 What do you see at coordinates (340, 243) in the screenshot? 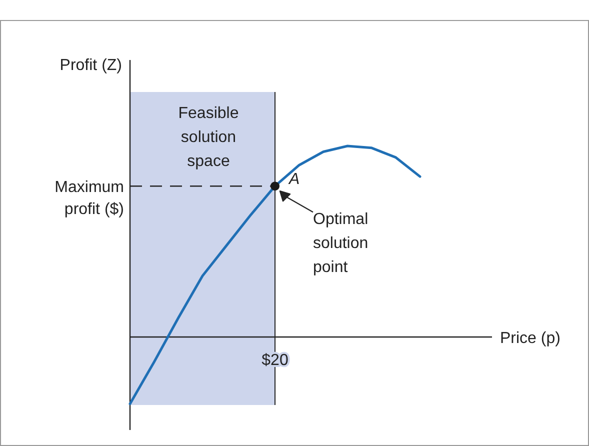
I see `annotation: Optimal solution point` at bounding box center [340, 243].